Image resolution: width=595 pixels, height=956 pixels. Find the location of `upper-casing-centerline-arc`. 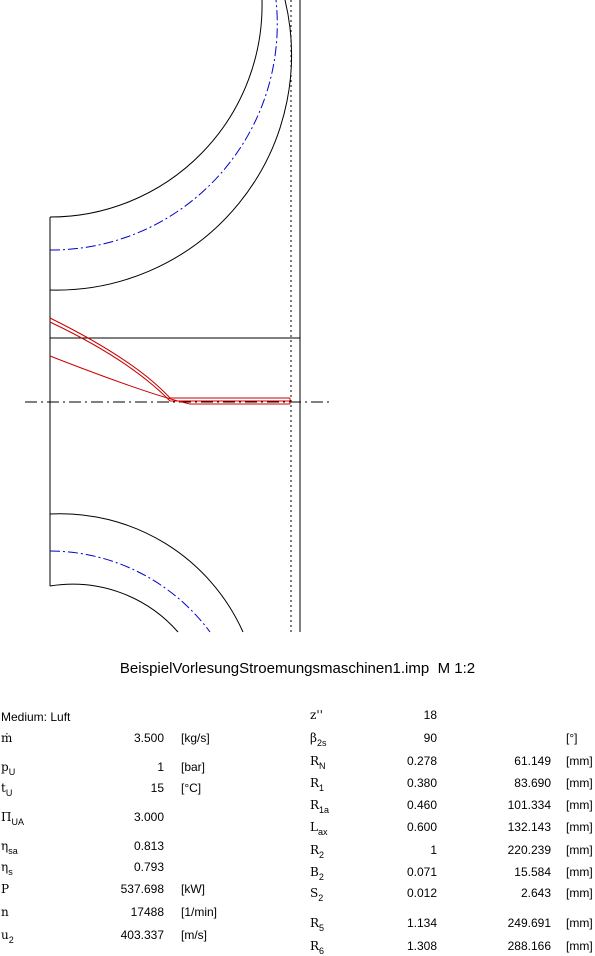

upper-casing-centerline-arc is located at coordinates (163, 125).